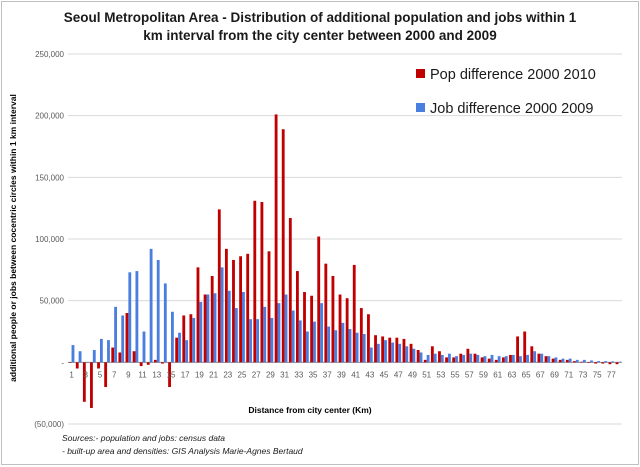 The image size is (640, 467). Describe the element at coordinates (341, 374) in the screenshot. I see `x-tick-label: 39` at that location.